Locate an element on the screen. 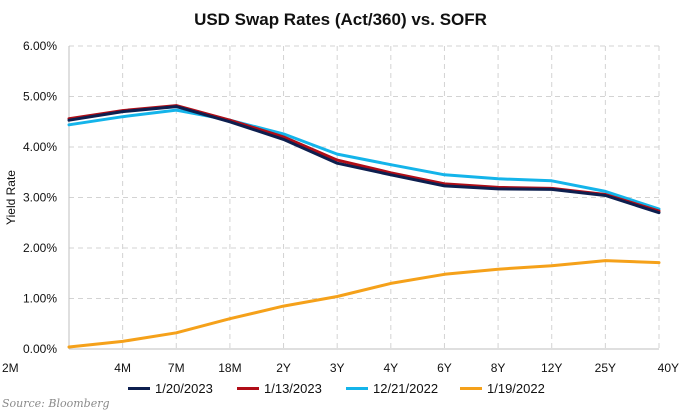 The width and height of the screenshot is (681, 414). legend-item: 1/19/2022 is located at coordinates (502, 388).